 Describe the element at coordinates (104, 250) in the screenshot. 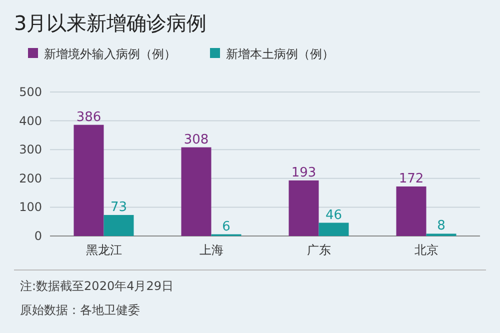

I see `x-tick-label: 黑龙江` at that location.